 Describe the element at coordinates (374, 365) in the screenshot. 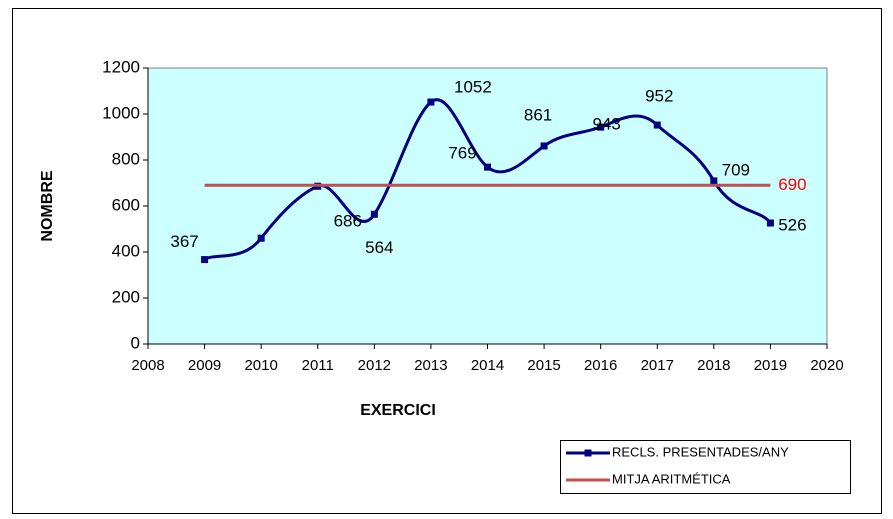

I see `x-tick-label: 2012` at that location.